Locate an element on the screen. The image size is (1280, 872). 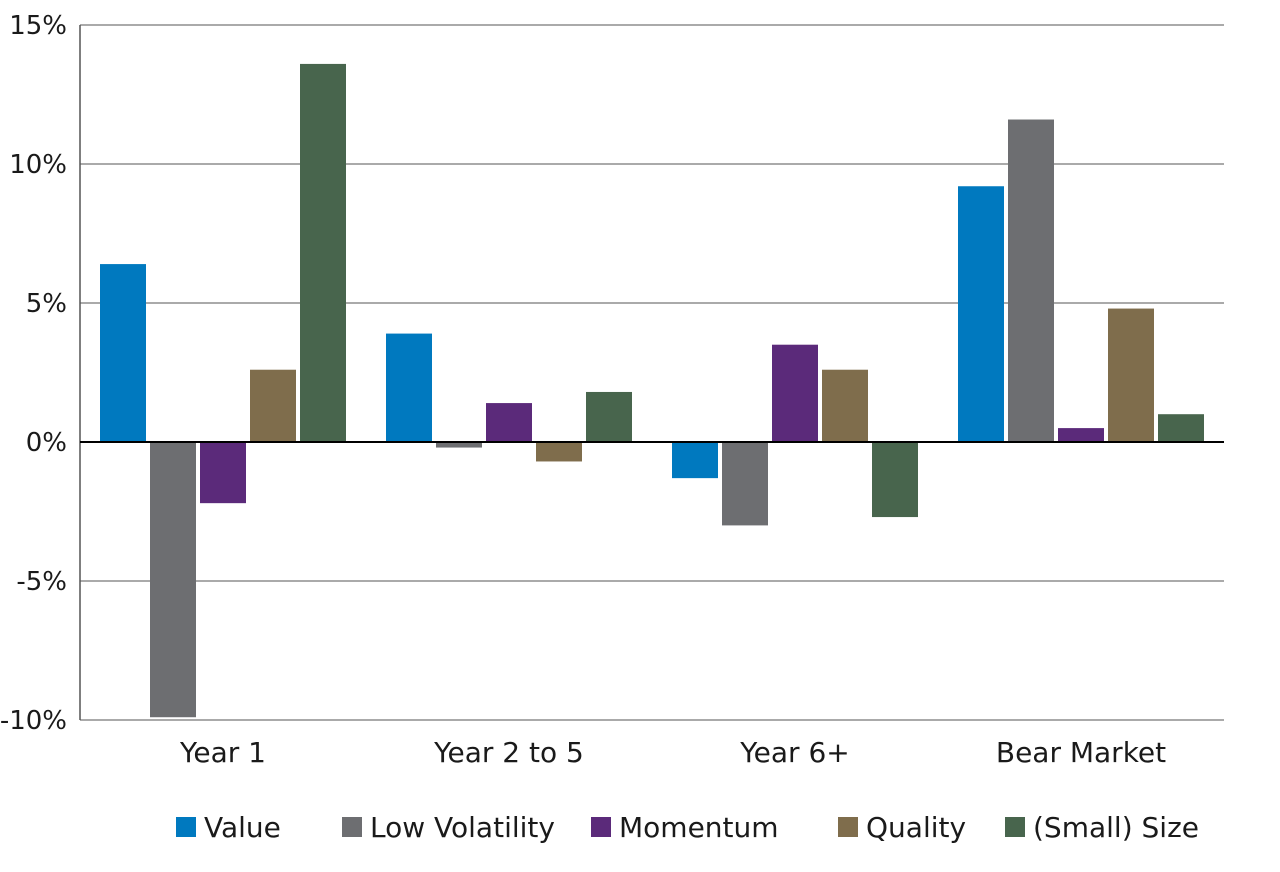
x-axis-category-labels: Year 1 Year 2 to 5 Year 6+ Bear Market is located at coordinates (672, 752).